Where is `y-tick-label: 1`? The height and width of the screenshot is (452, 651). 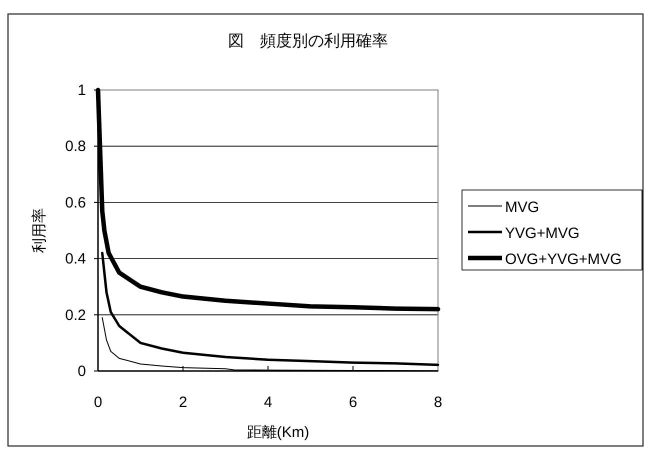
y-tick-label: 1 is located at coordinates (82, 90).